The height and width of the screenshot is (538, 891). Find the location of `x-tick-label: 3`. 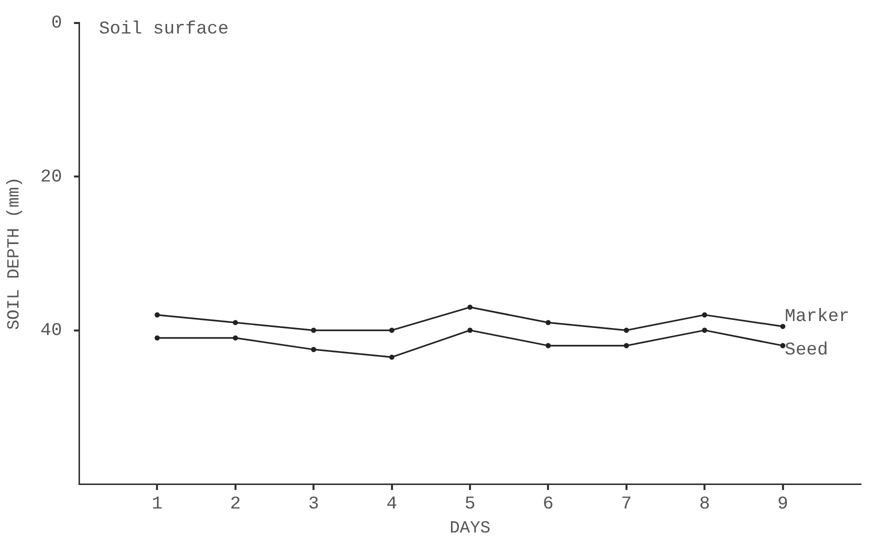

x-tick-label: 3 is located at coordinates (314, 504).